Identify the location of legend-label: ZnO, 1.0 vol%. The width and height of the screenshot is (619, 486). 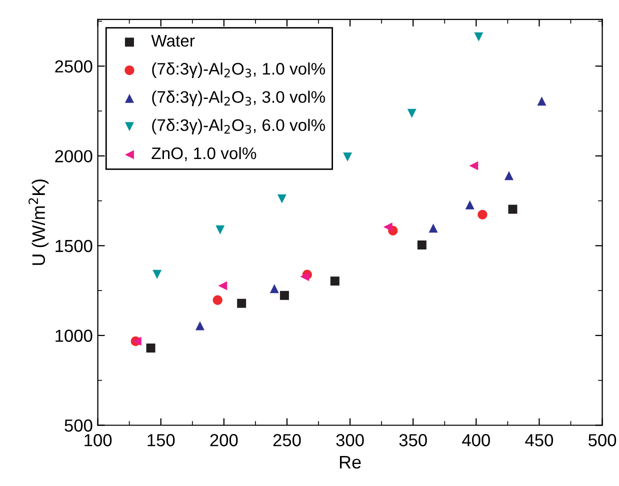
(204, 154).